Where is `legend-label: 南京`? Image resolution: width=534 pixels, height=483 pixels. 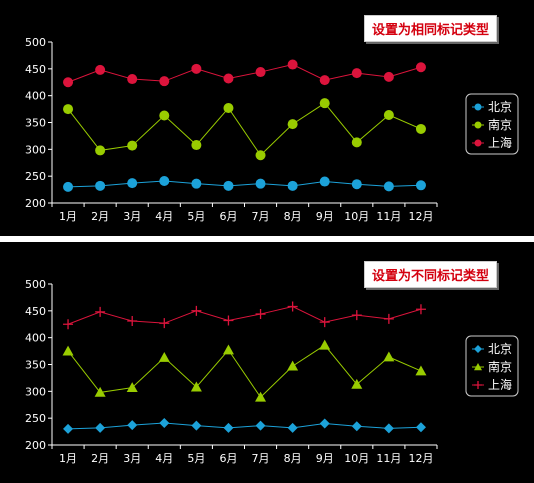 legend-label: 南京 is located at coordinates (500, 366).